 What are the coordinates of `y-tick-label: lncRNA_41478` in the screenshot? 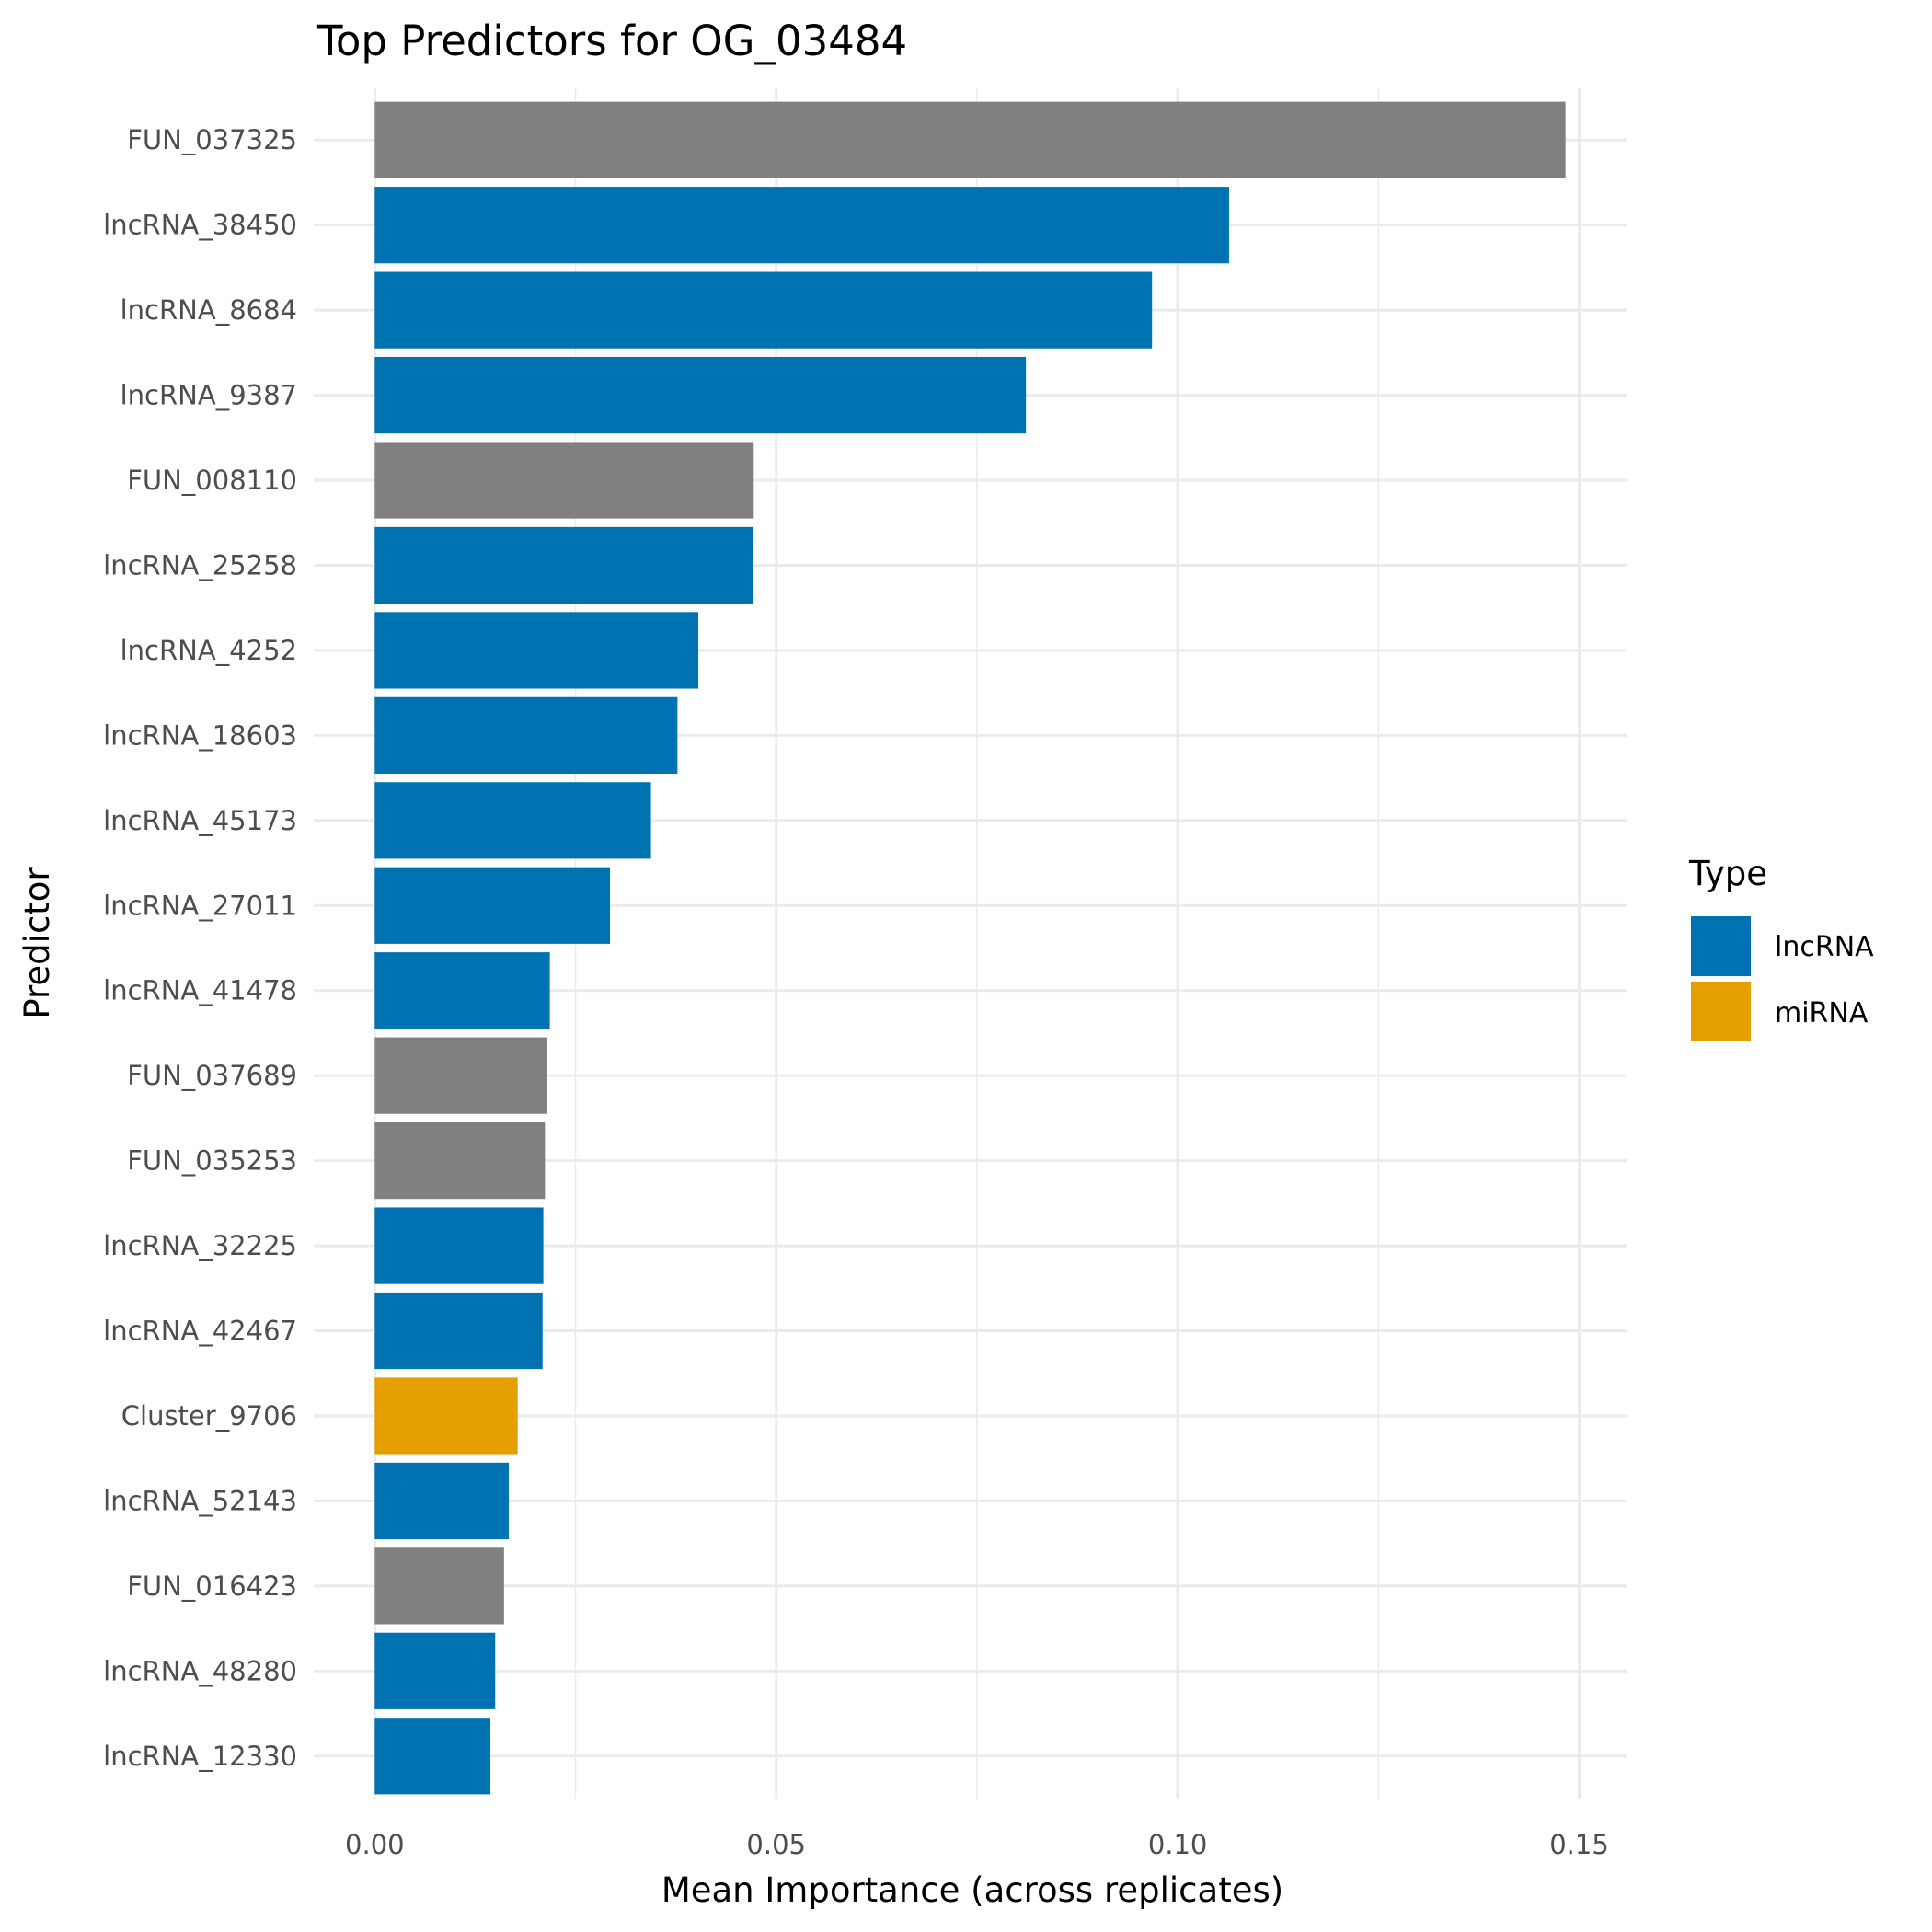 It's located at (200, 991).